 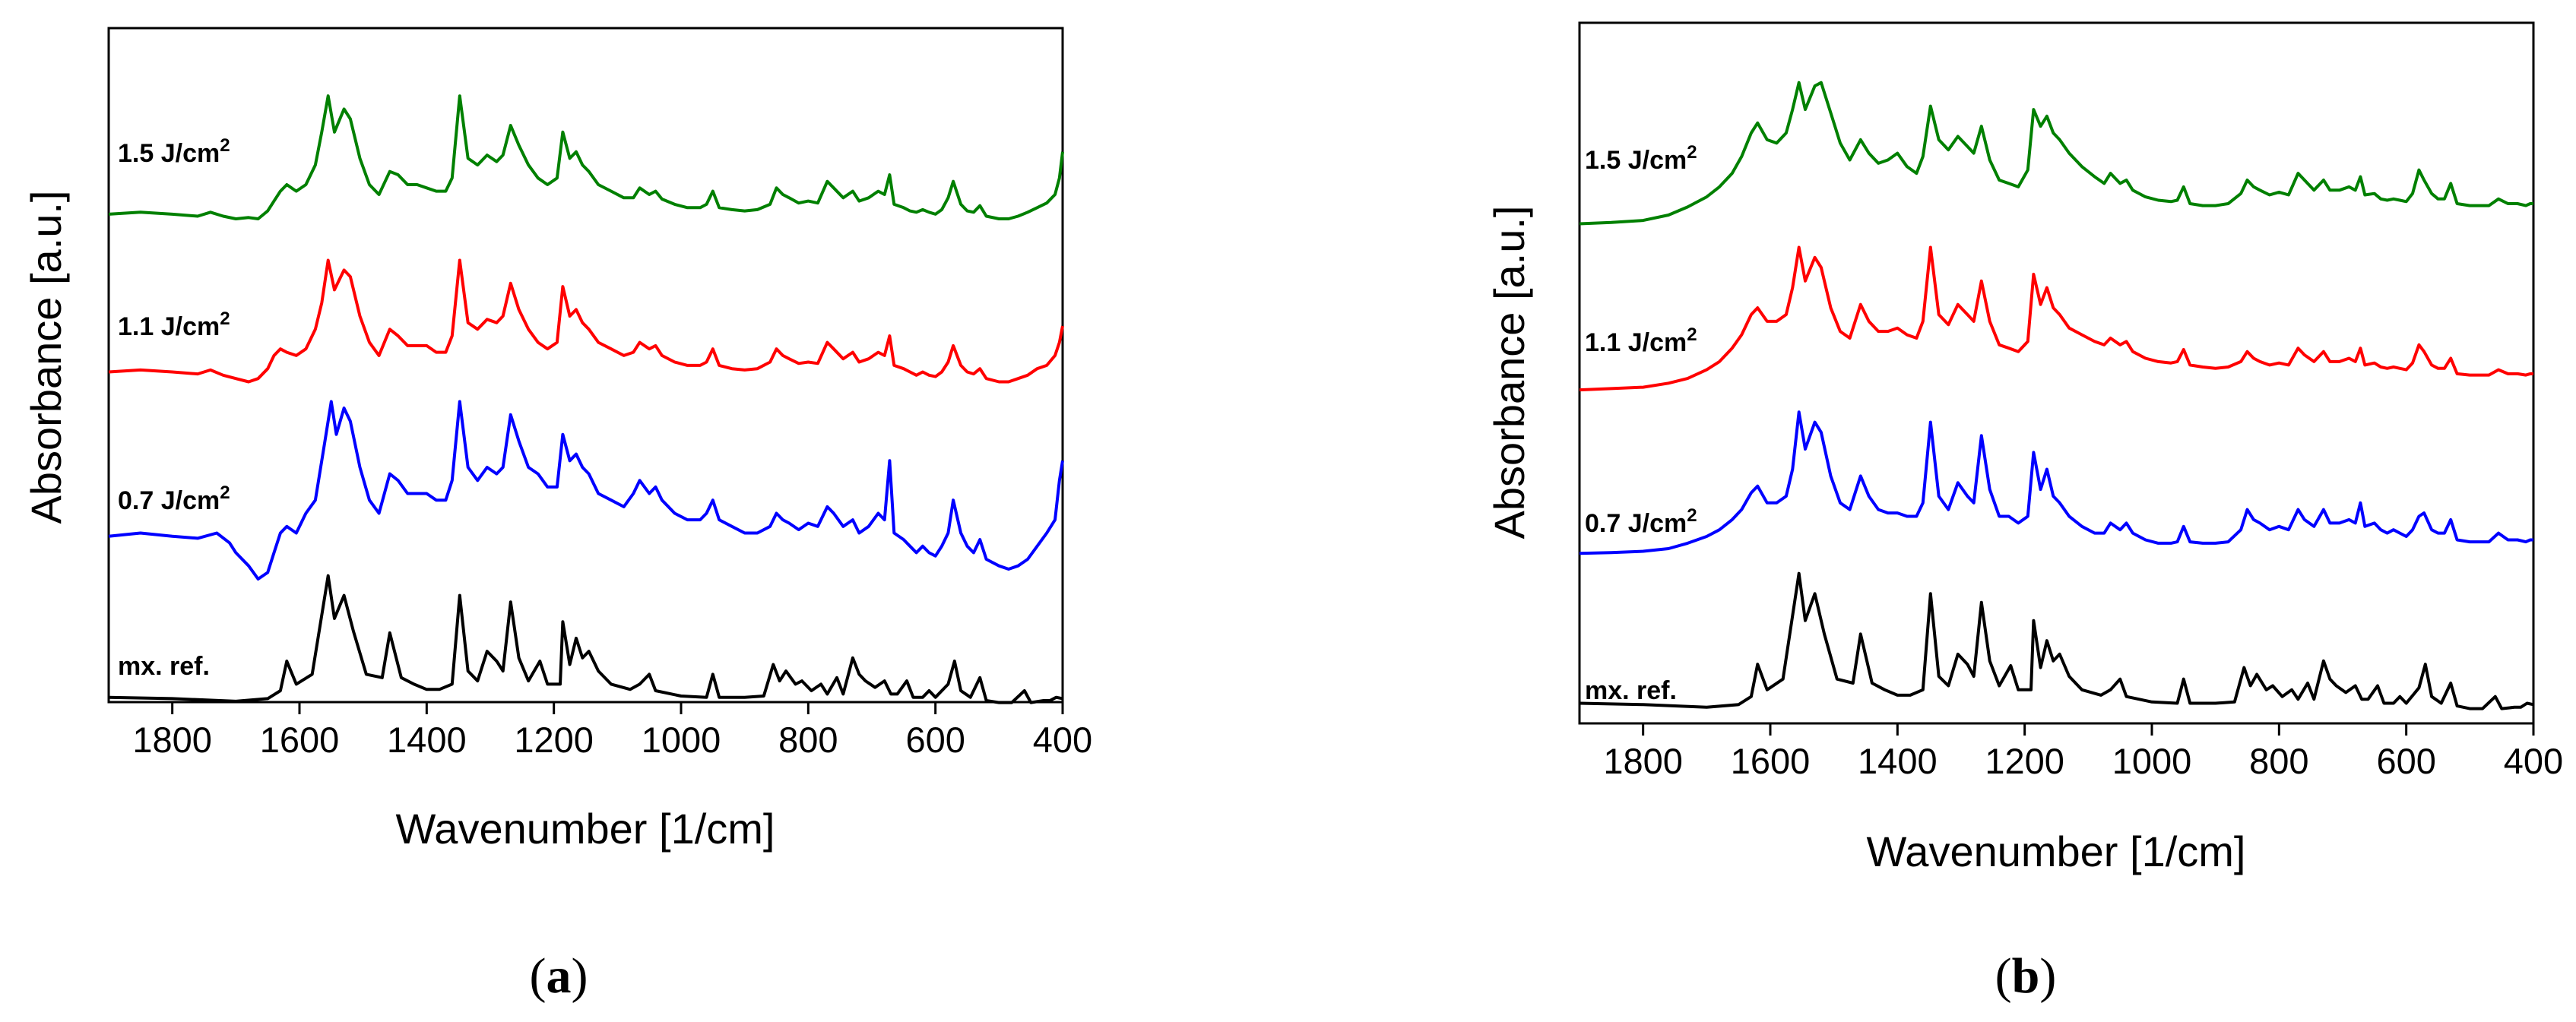 I want to click on panel-a-x-tick-label-1400: 1400, so click(x=427, y=740).